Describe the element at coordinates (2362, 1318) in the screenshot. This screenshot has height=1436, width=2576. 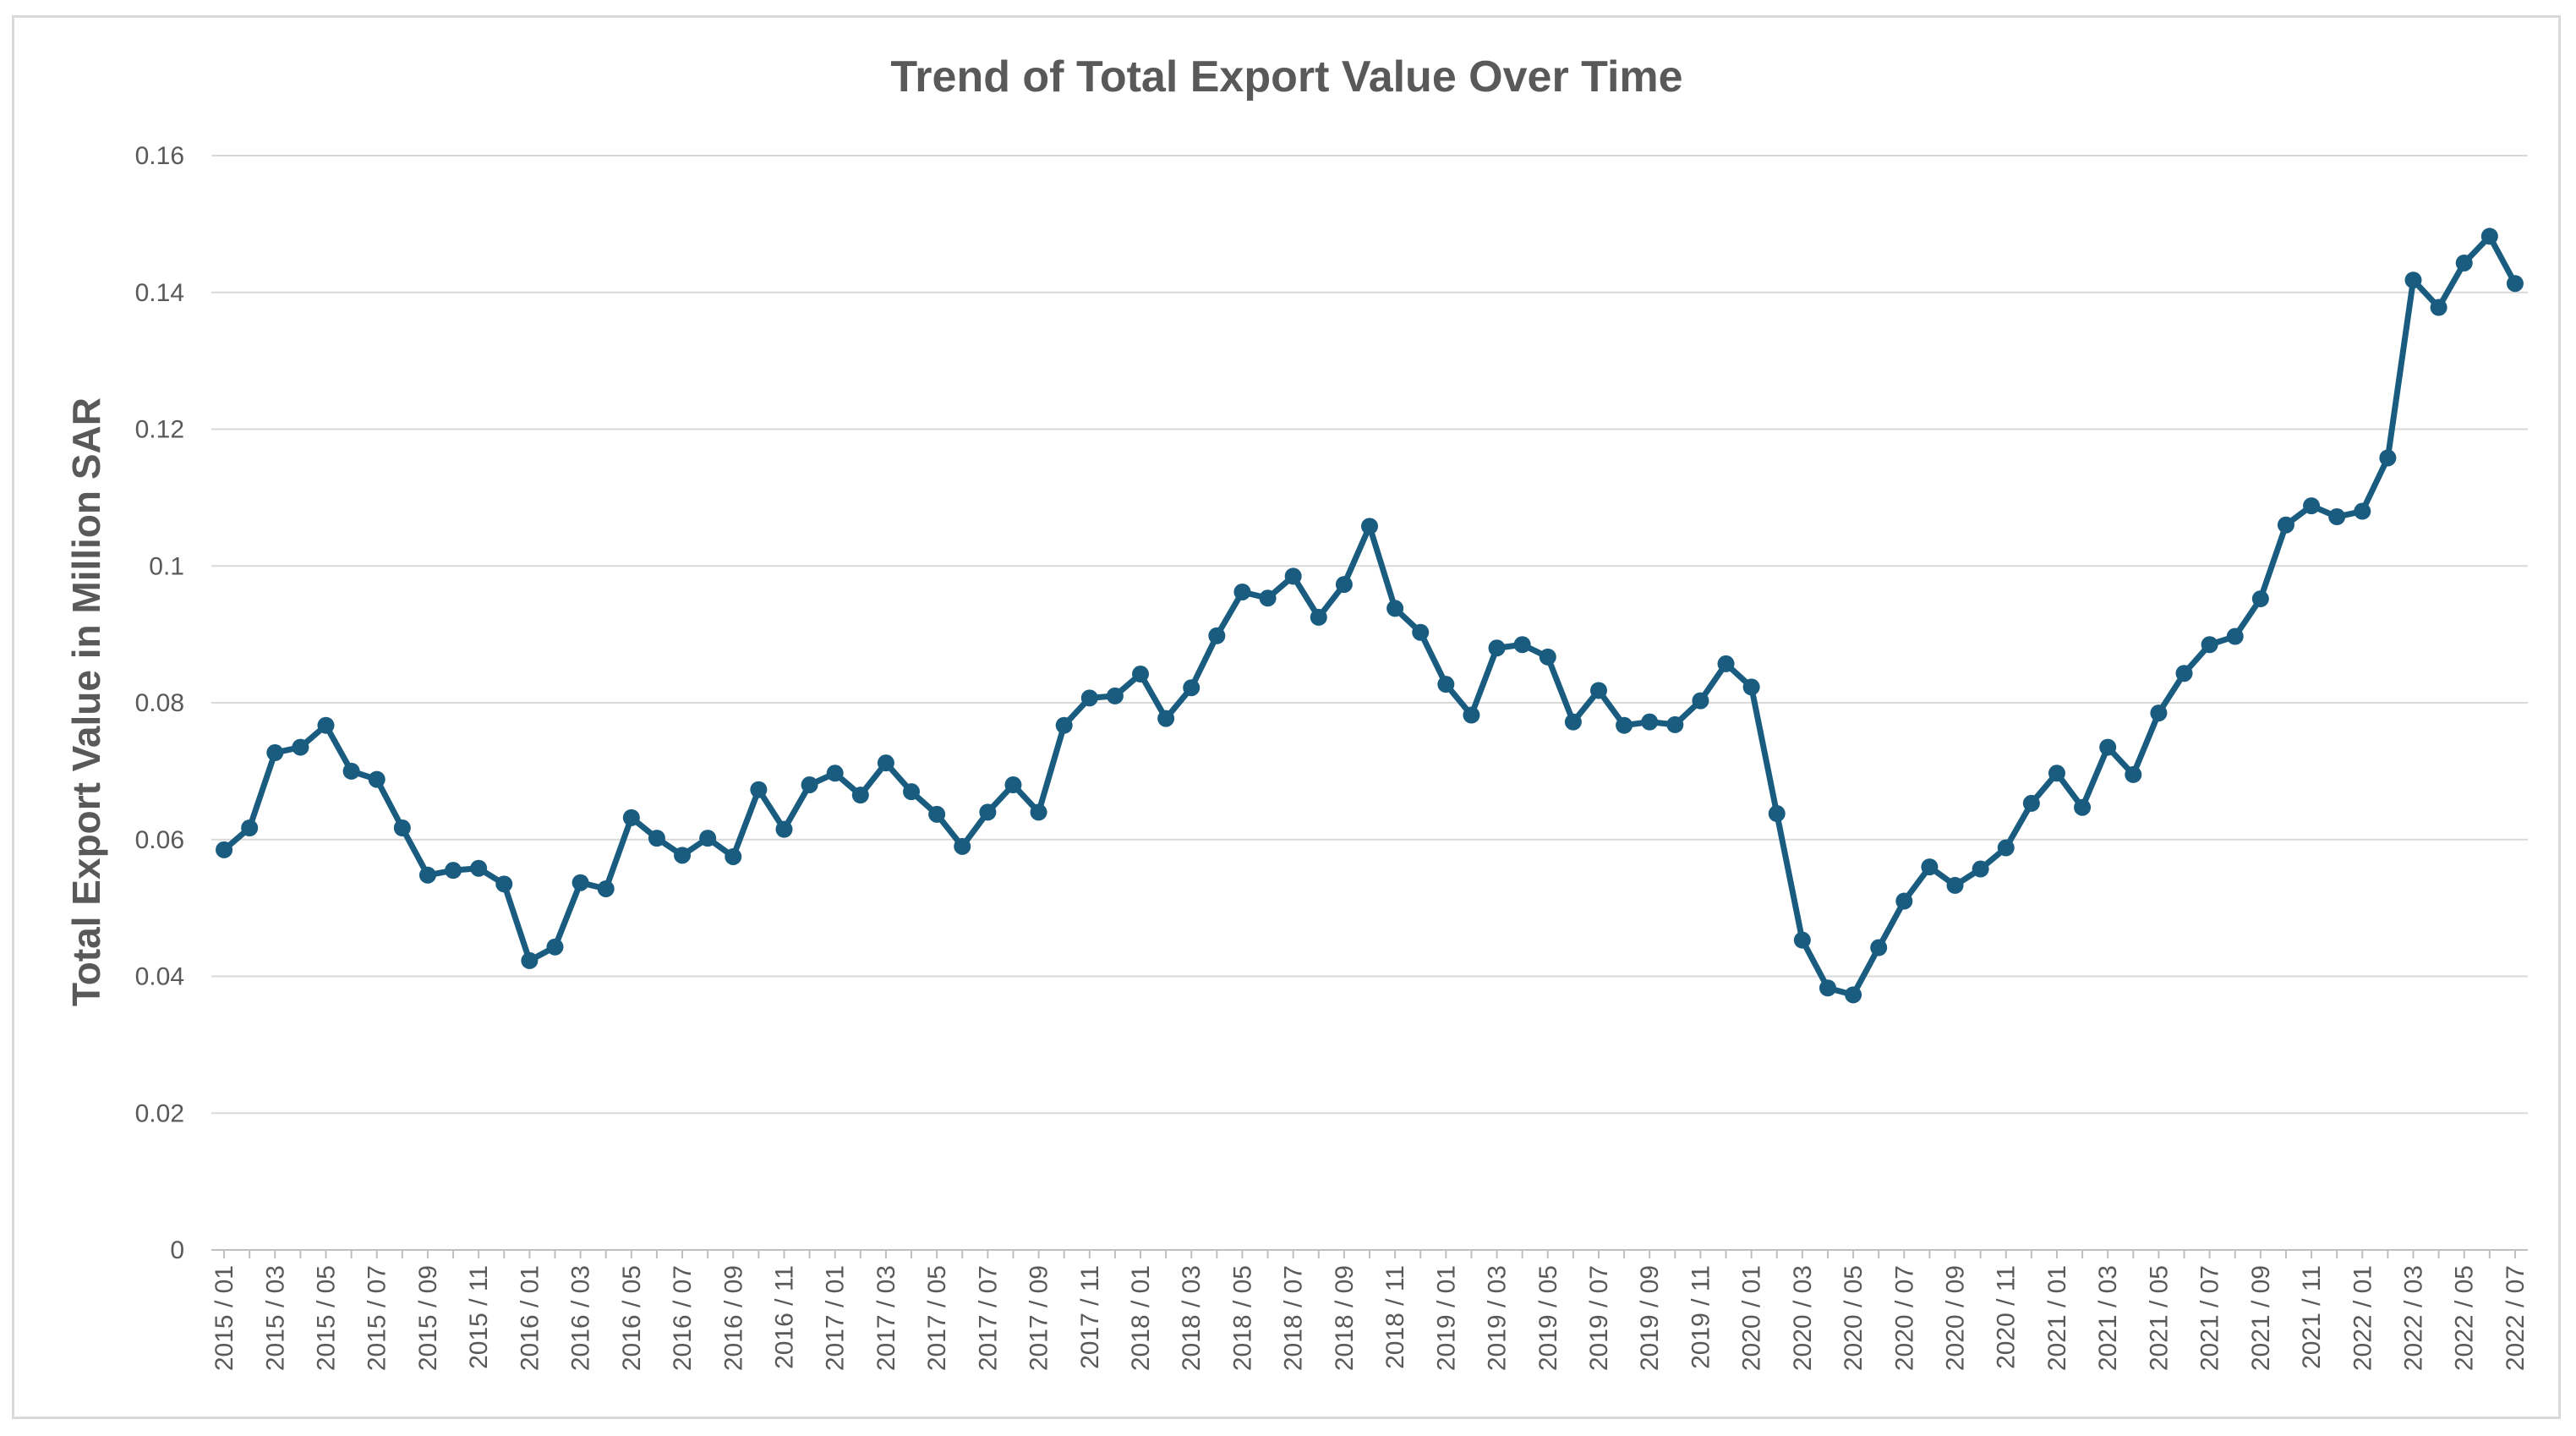
I see `x-tick-label: 2022 / 01` at that location.